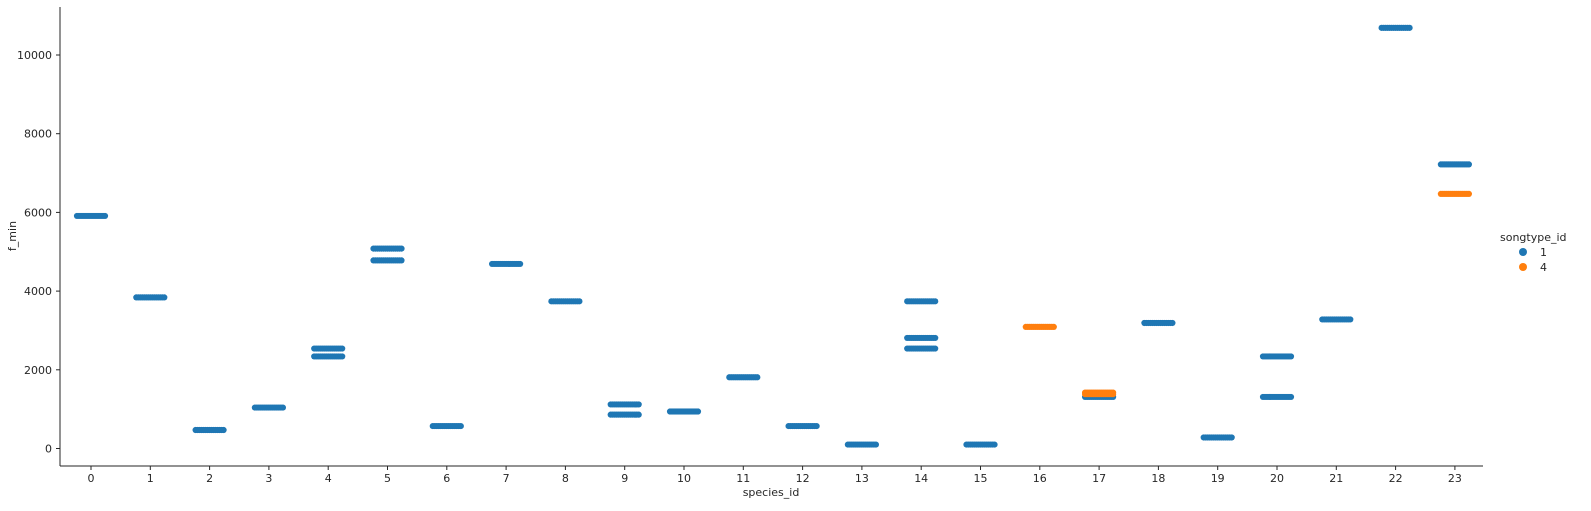 The image size is (1591, 511). I want to click on x-tick-label: 17, so click(1099, 478).